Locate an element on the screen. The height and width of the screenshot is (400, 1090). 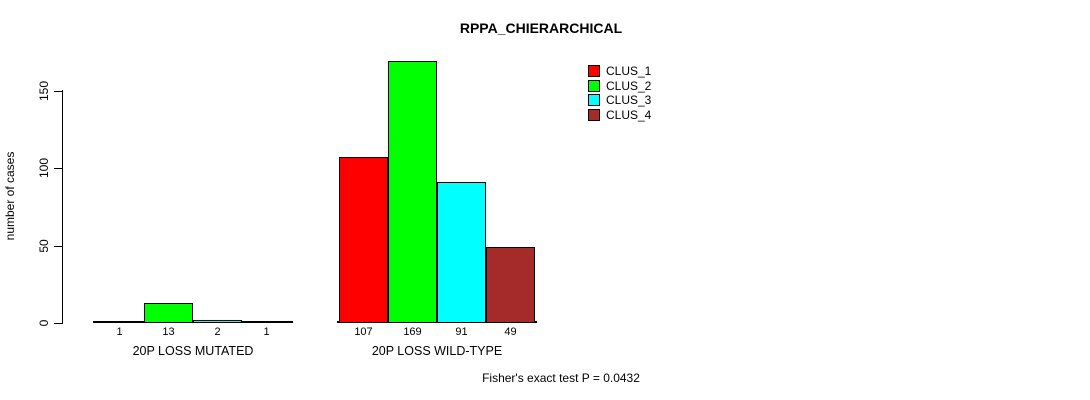
bar-clus_3-group2 is located at coordinates (461, 252).